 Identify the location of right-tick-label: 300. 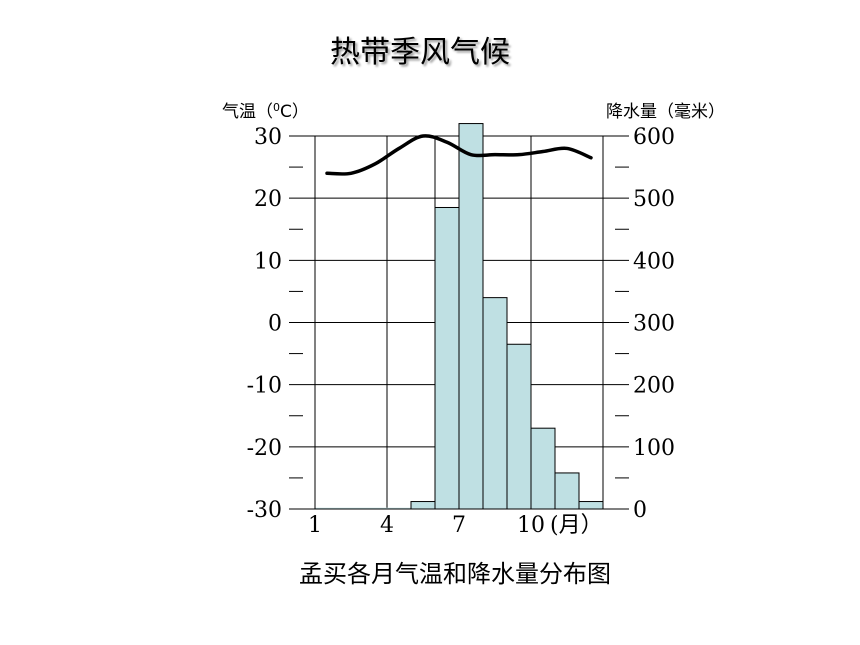
(654, 324).